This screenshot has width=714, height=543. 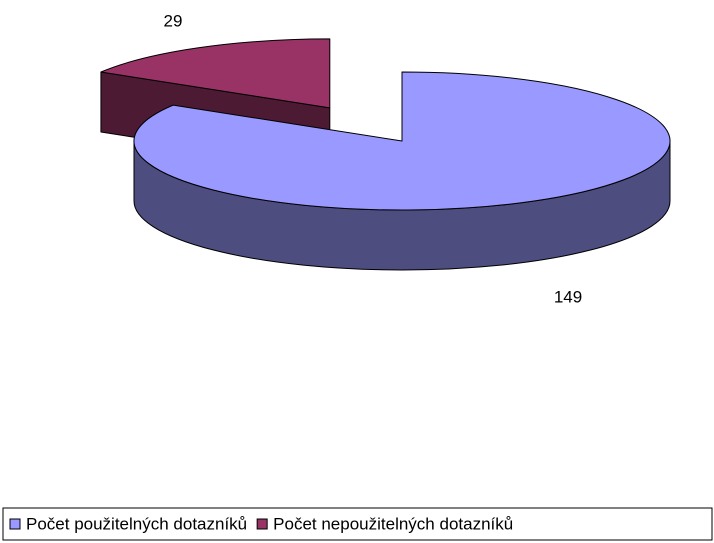 I want to click on data-label: 29, so click(x=173, y=20).